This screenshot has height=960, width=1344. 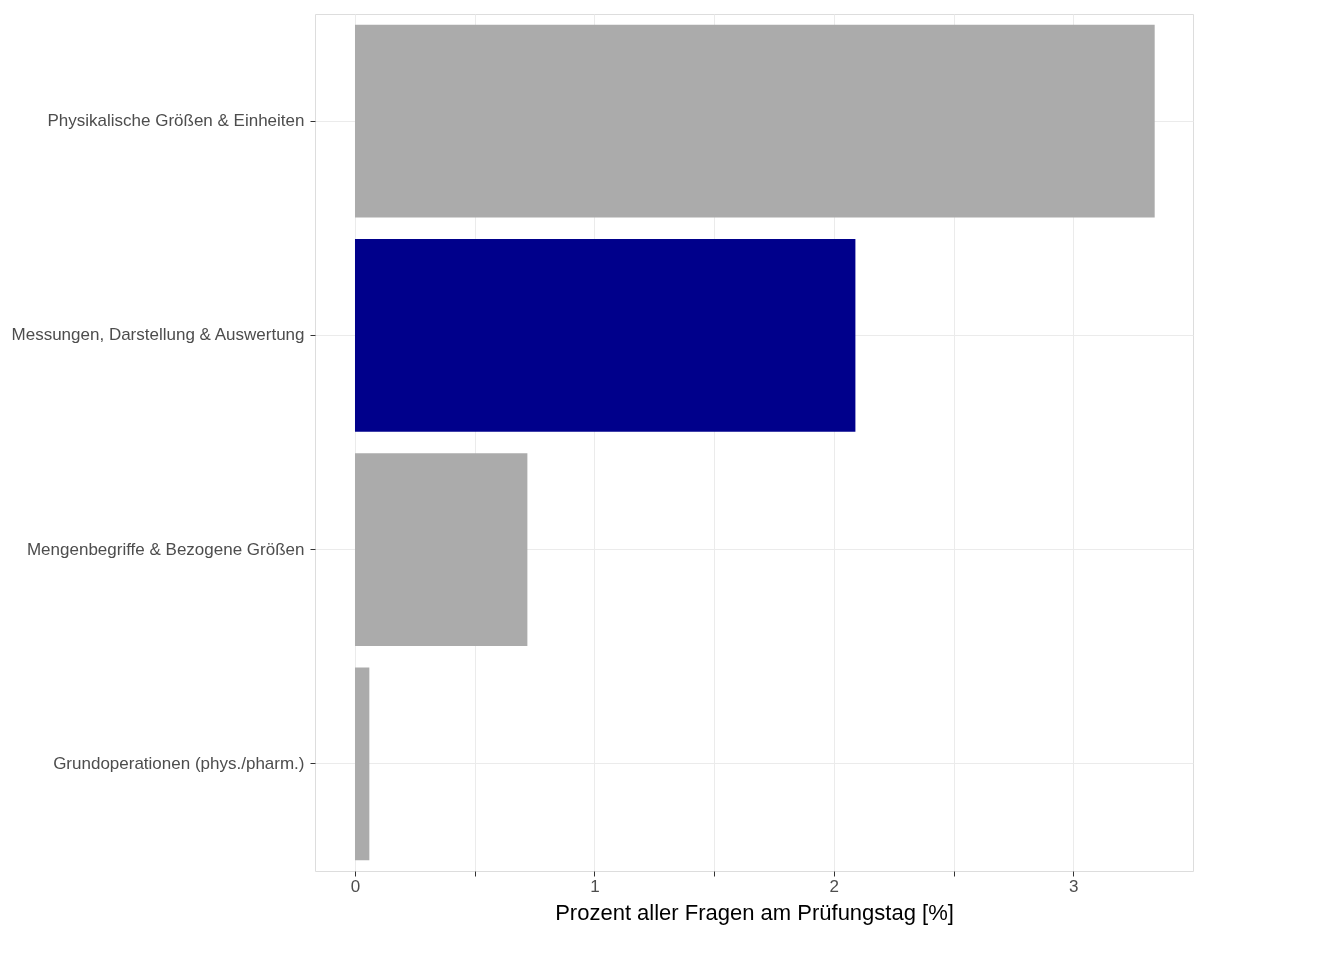 What do you see at coordinates (834, 886) in the screenshot?
I see `x-tick-label: 2` at bounding box center [834, 886].